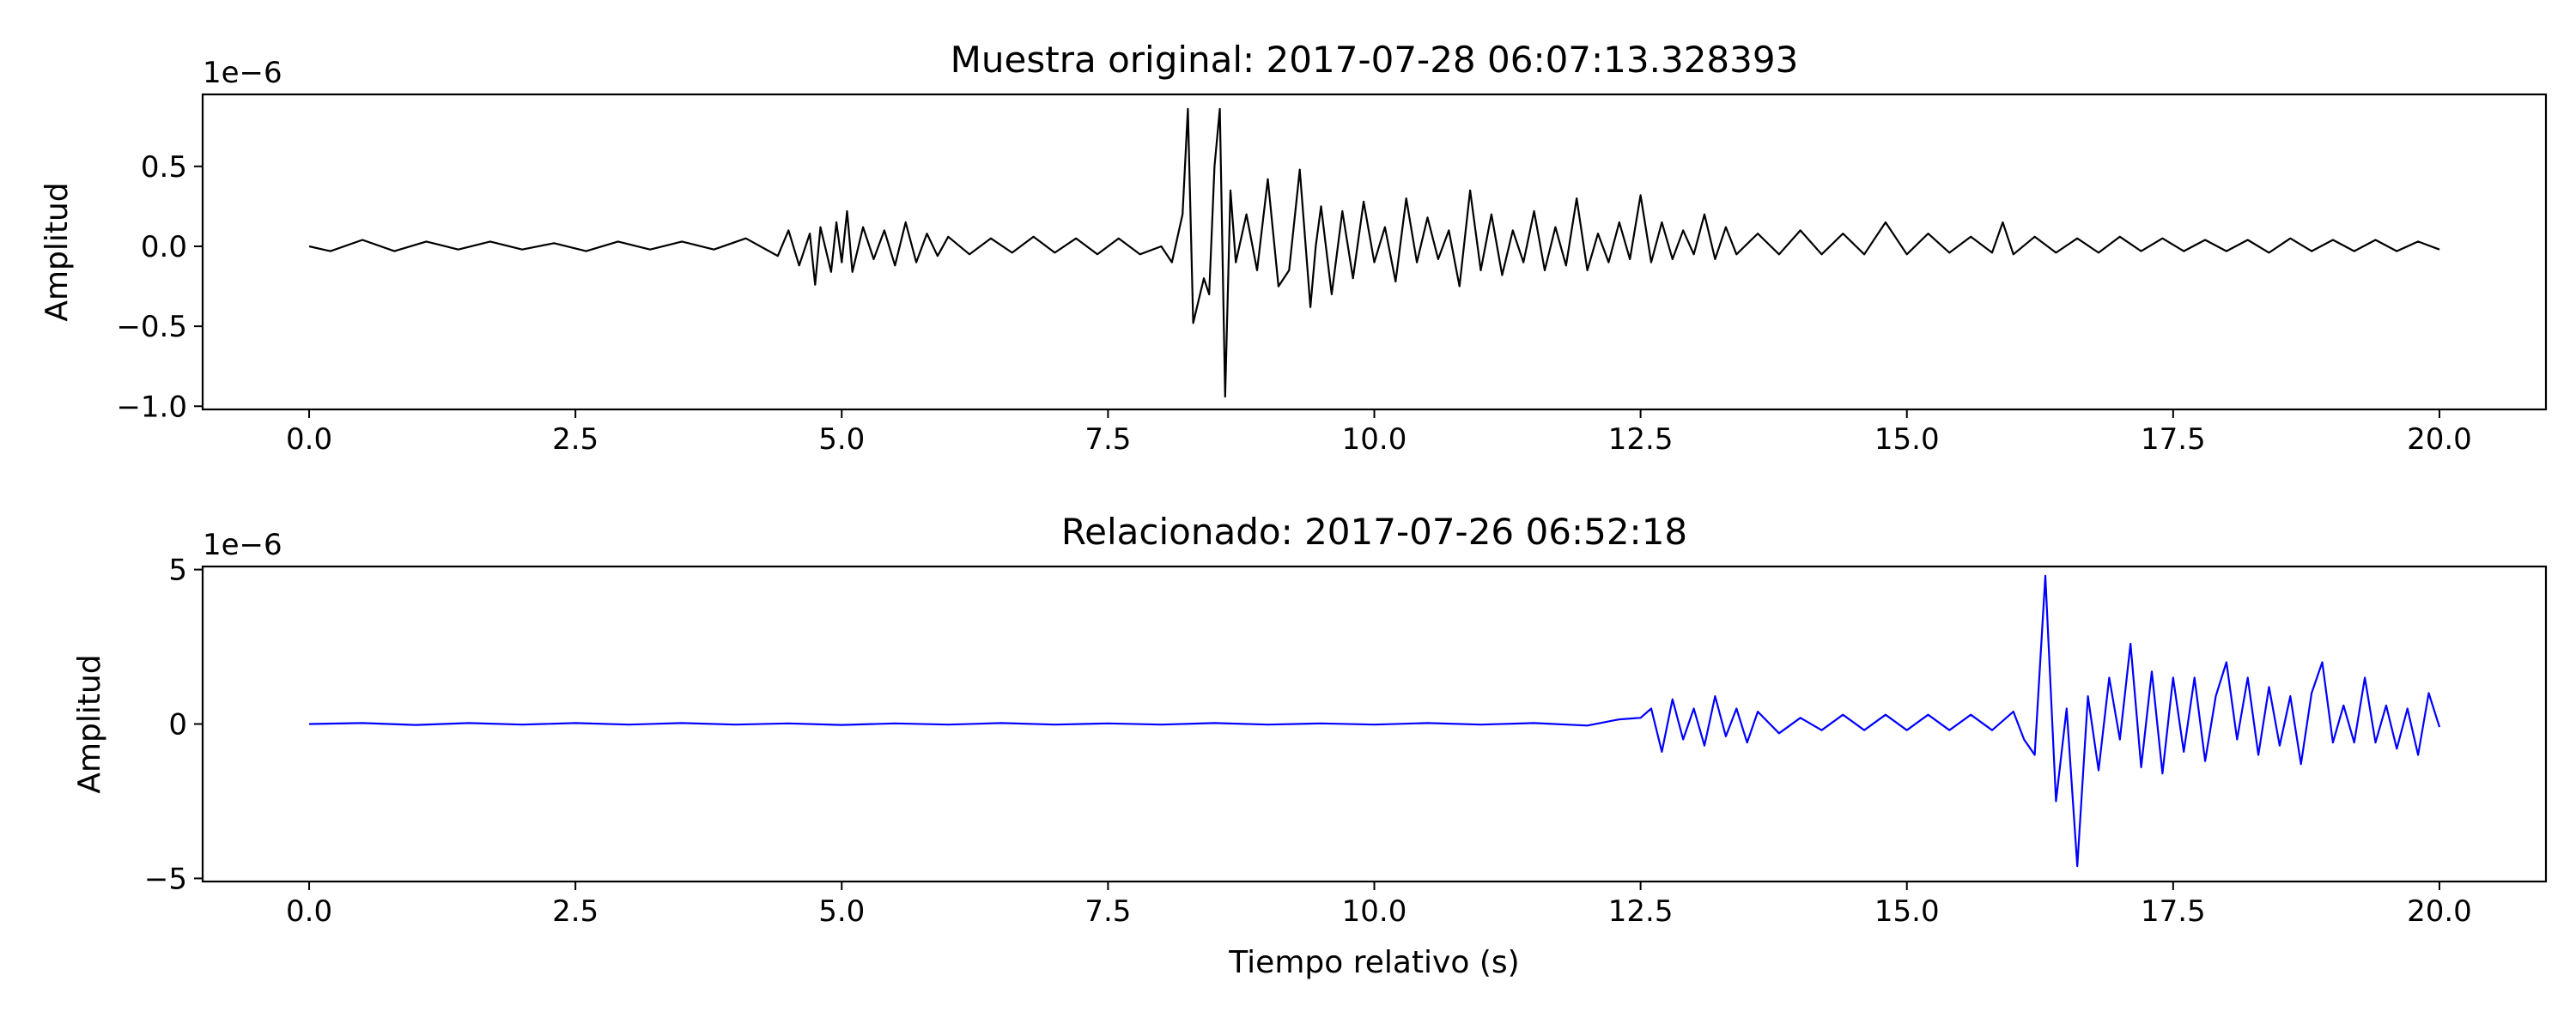 This screenshot has height=1030, width=2576. Describe the element at coordinates (164, 247) in the screenshot. I see `y-tick-label: 0.0` at that location.